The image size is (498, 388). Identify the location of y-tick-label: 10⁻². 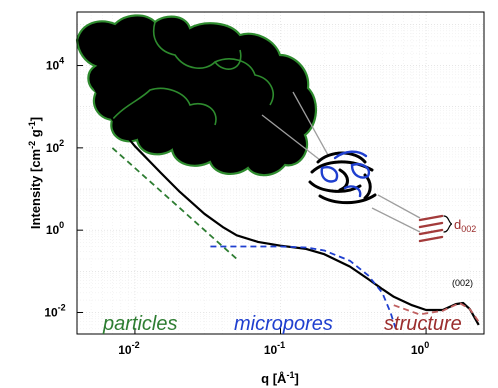
(54, 310).